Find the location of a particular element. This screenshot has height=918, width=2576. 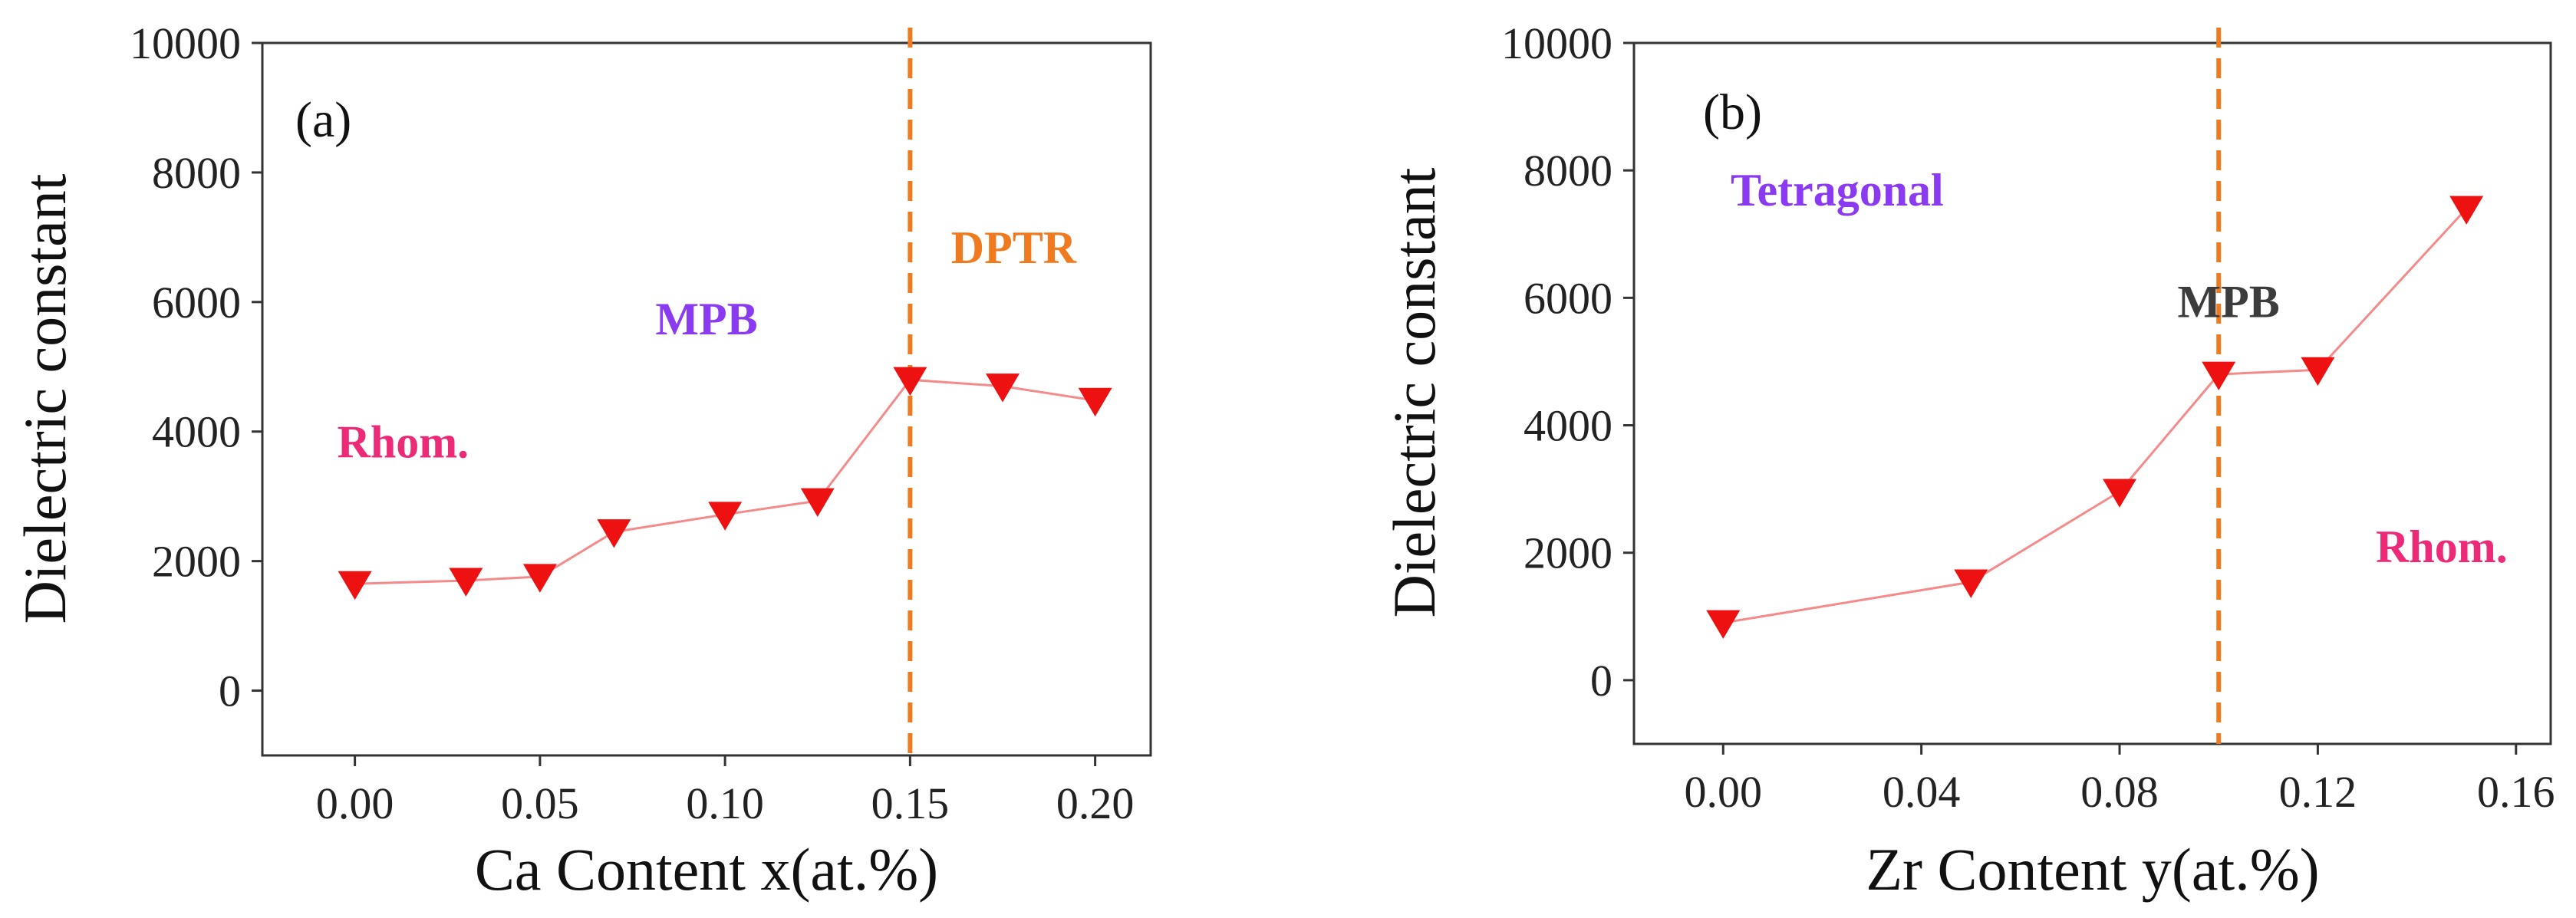

x-tick-label: 0.12 is located at coordinates (2318, 792).